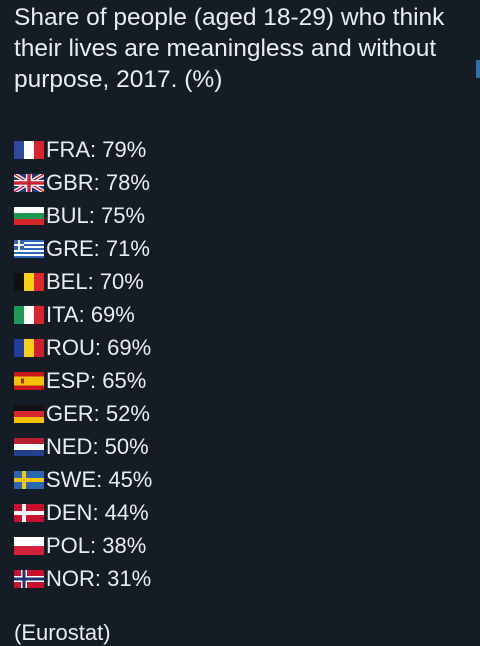  Describe the element at coordinates (478, 69) in the screenshot. I see `scroll-indicator` at that location.